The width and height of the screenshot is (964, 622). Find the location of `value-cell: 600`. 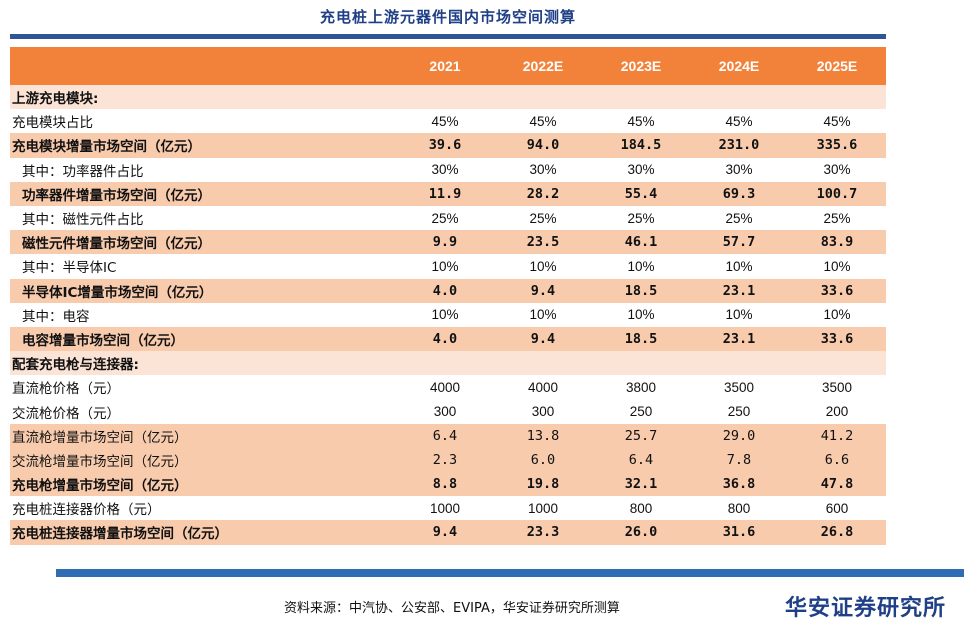

value-cell: 600 is located at coordinates (837, 508).